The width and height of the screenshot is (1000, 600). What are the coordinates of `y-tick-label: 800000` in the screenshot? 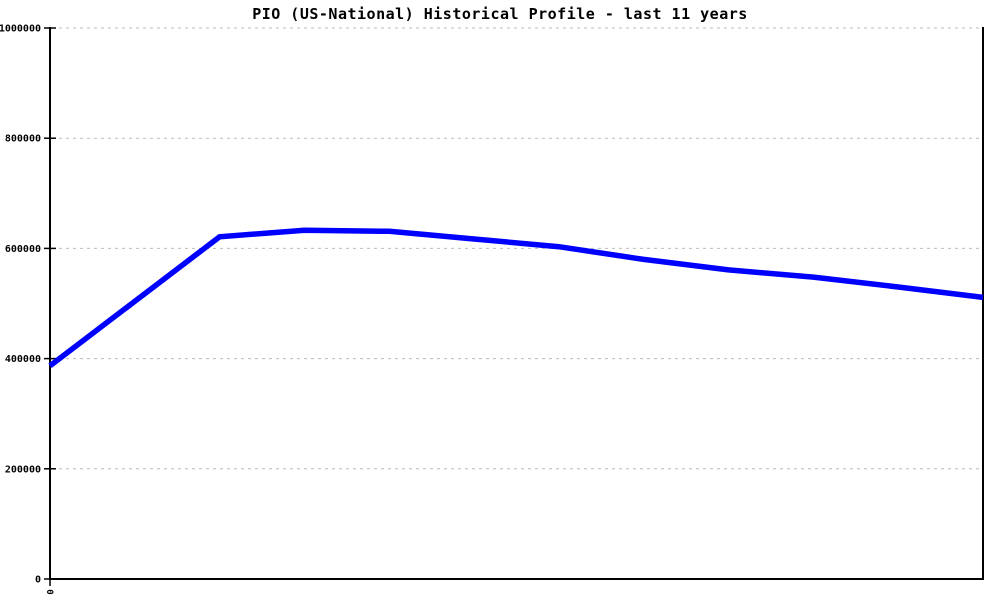 It's located at (23, 139).